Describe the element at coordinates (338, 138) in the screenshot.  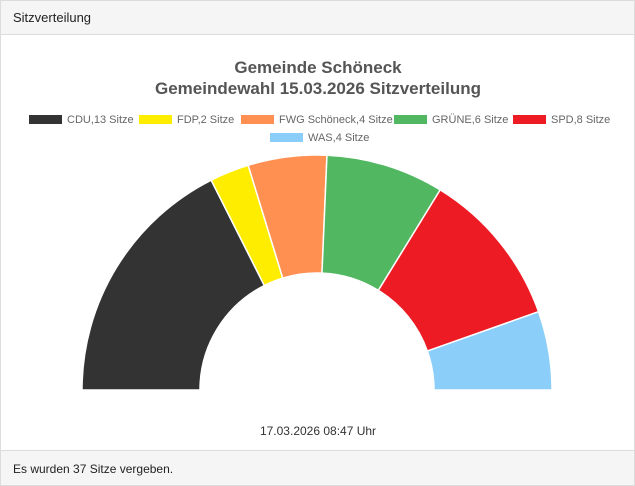
I see `legend-label: WAS,4 Sitze` at that location.